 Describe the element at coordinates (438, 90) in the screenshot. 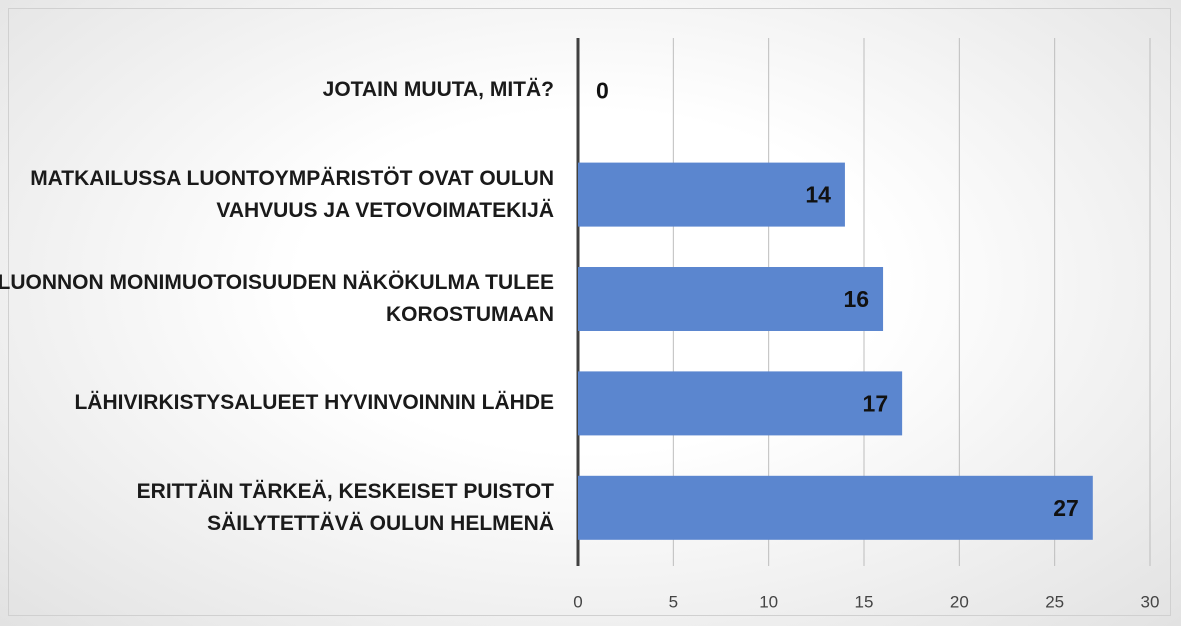

I see `category-label: JOTAIN MUUTA, MITÄ?` at that location.